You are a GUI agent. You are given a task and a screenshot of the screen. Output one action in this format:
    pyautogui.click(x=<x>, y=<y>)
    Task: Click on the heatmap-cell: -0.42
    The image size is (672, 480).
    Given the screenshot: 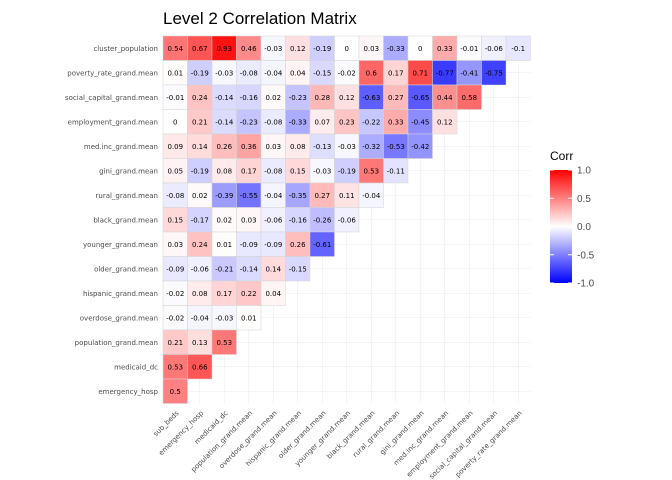 What is the action you would take?
    pyautogui.click(x=420, y=146)
    